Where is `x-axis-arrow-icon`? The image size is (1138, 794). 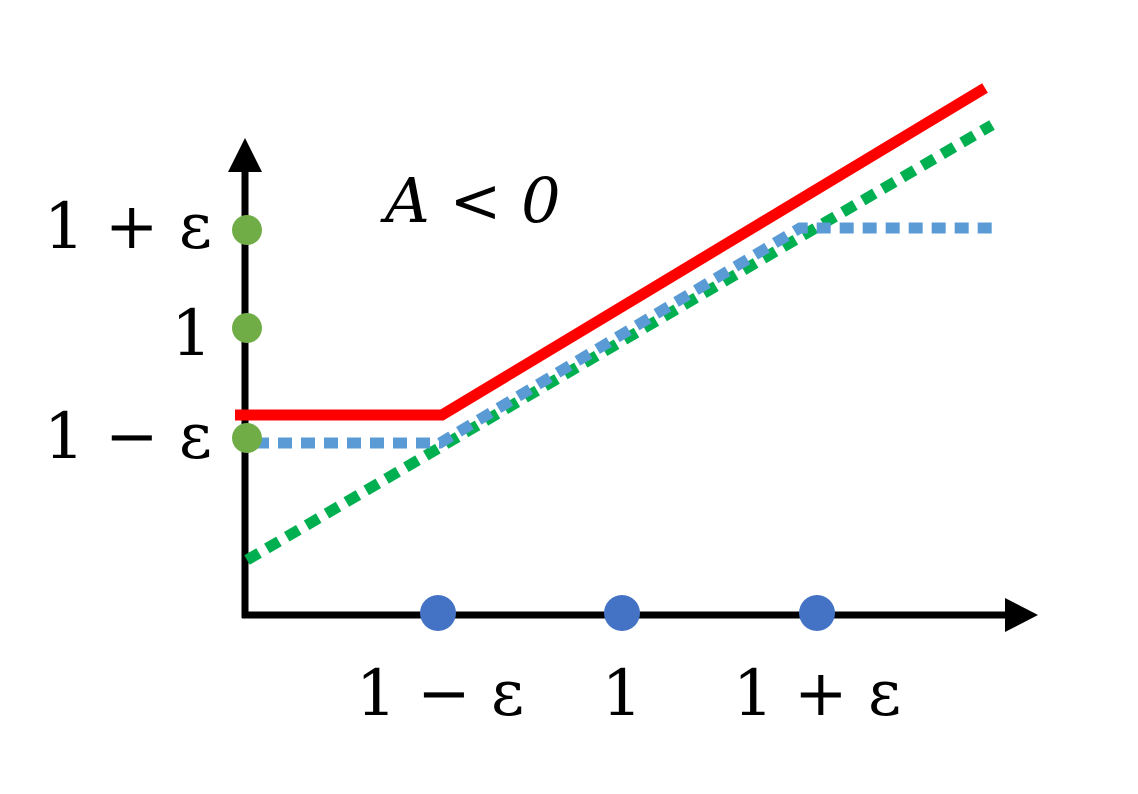 x-axis-arrow-icon is located at coordinates (1021, 615).